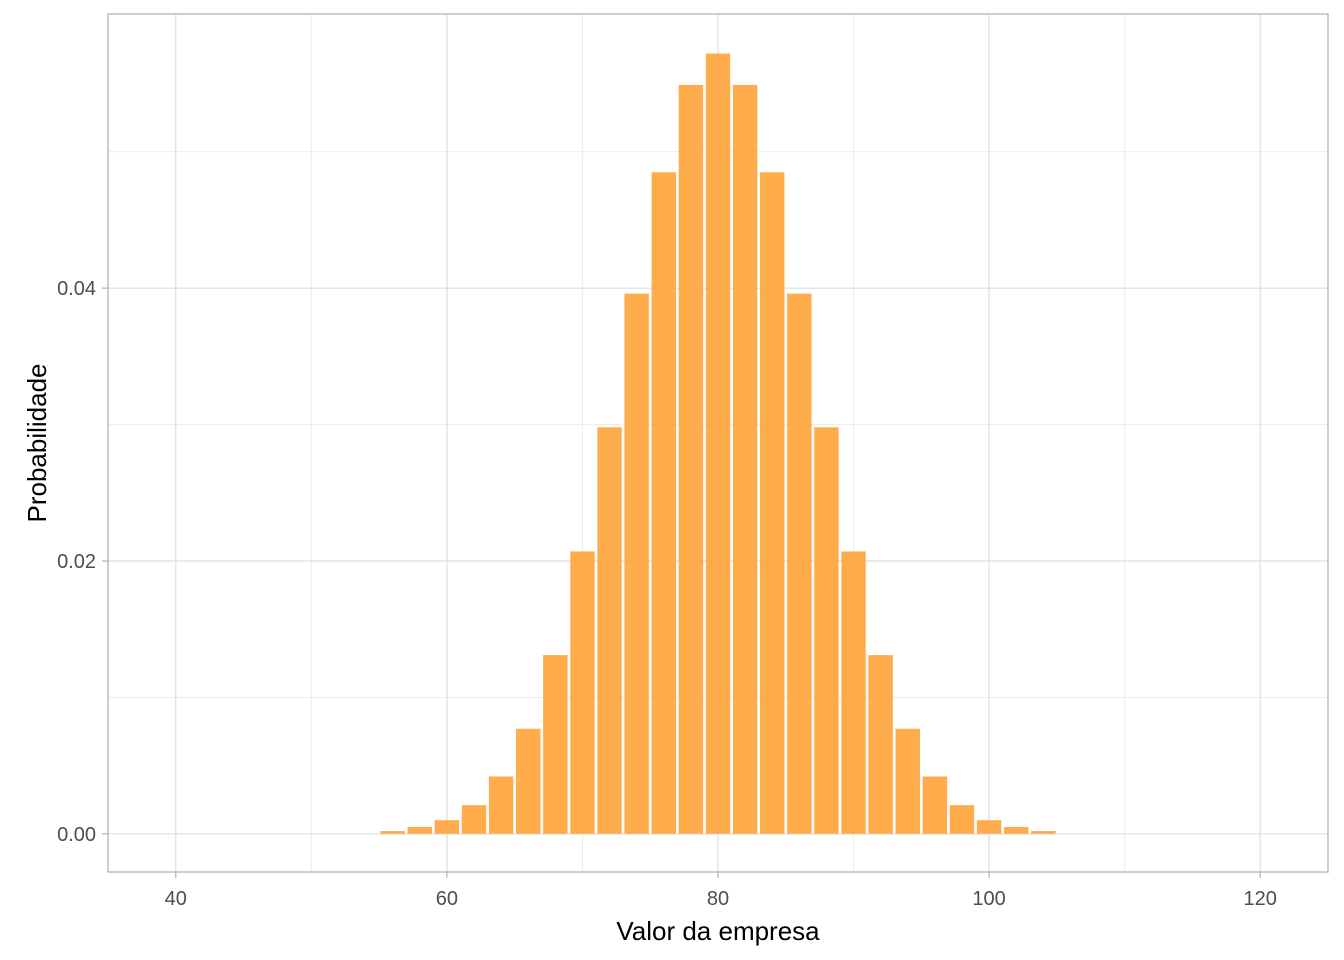 This screenshot has height=960, width=1344. I want to click on x-axis-ticks: 40 60 80 100 120, so click(721, 891).